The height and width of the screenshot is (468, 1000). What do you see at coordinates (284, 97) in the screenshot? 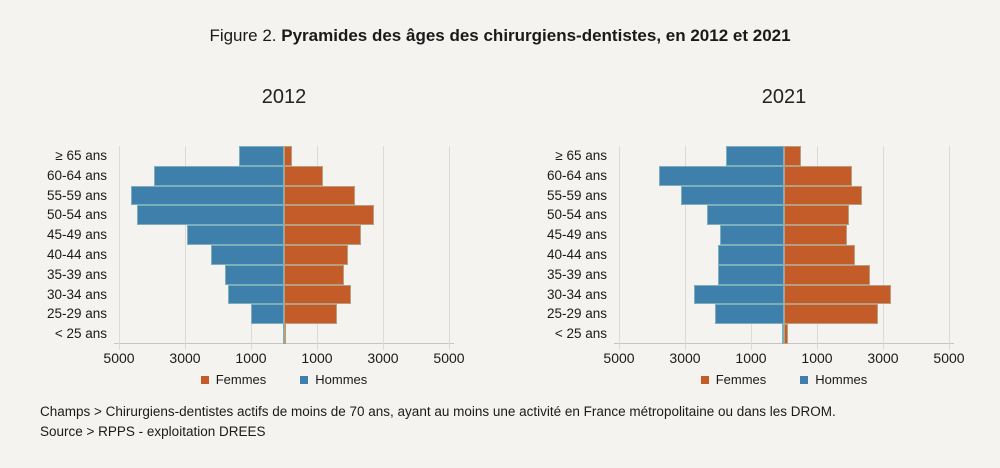
I see `chart-subtitle-2012: 2012` at bounding box center [284, 97].